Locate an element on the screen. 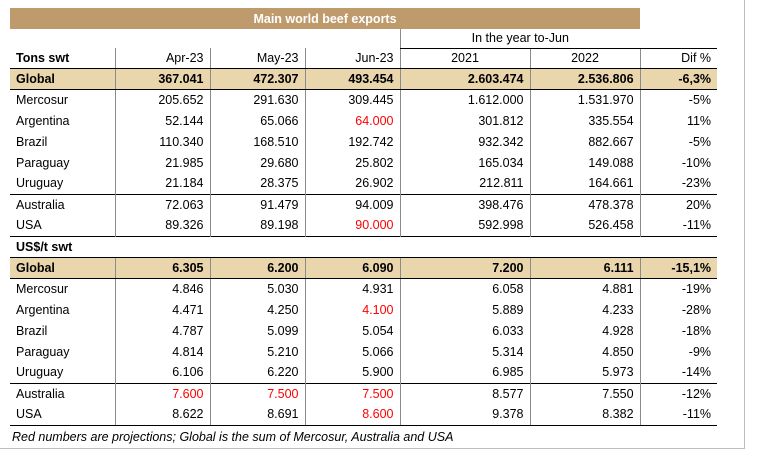 The image size is (757, 452). value-cell: 8.600 is located at coordinates (352, 415).